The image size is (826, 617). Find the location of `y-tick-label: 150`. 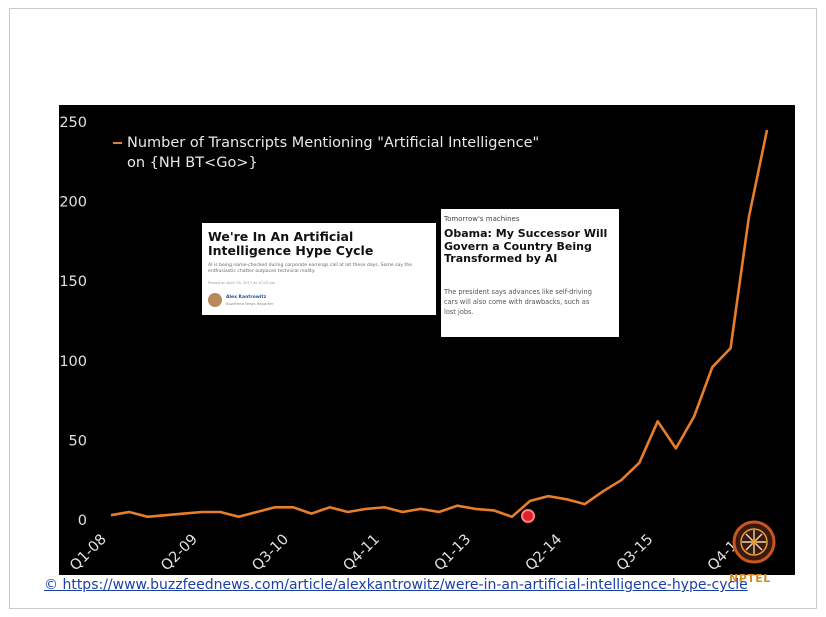

y-tick-label: 150 is located at coordinates (73, 282).